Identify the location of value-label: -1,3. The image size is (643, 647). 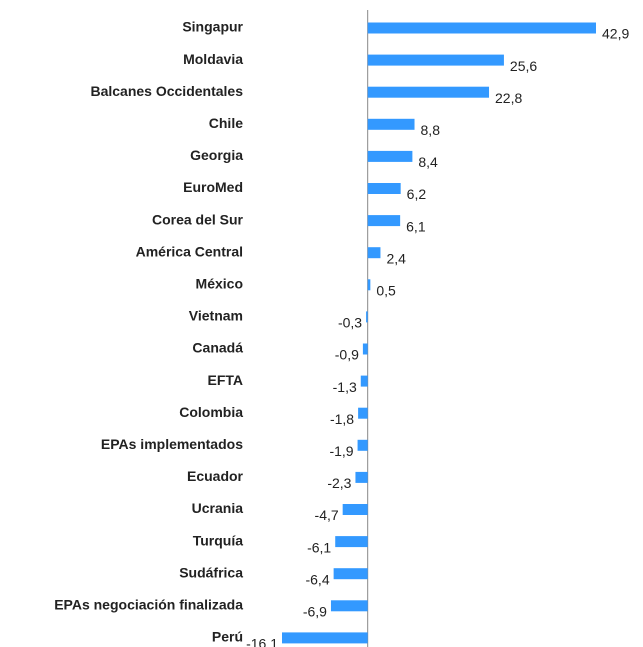
(345, 387).